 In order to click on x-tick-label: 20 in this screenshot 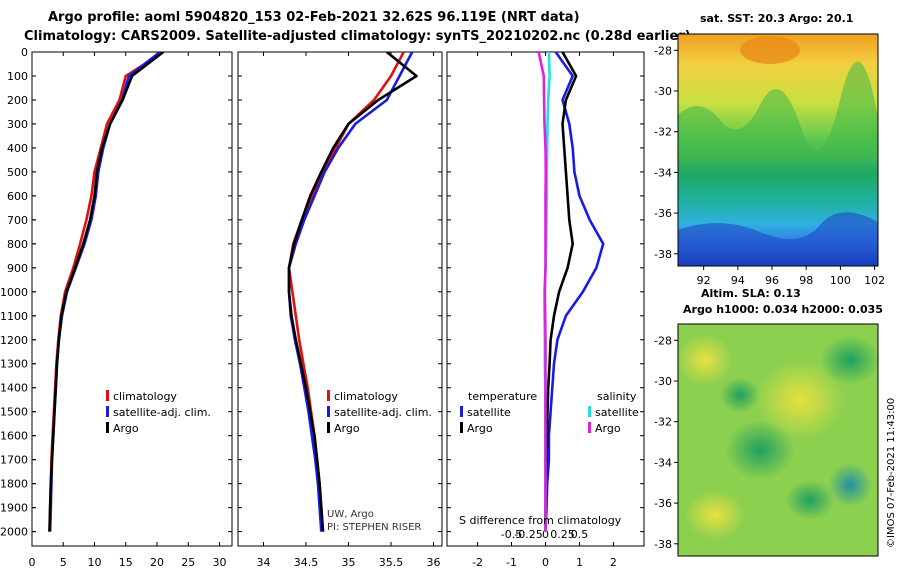, I will do `click(157, 562)`.